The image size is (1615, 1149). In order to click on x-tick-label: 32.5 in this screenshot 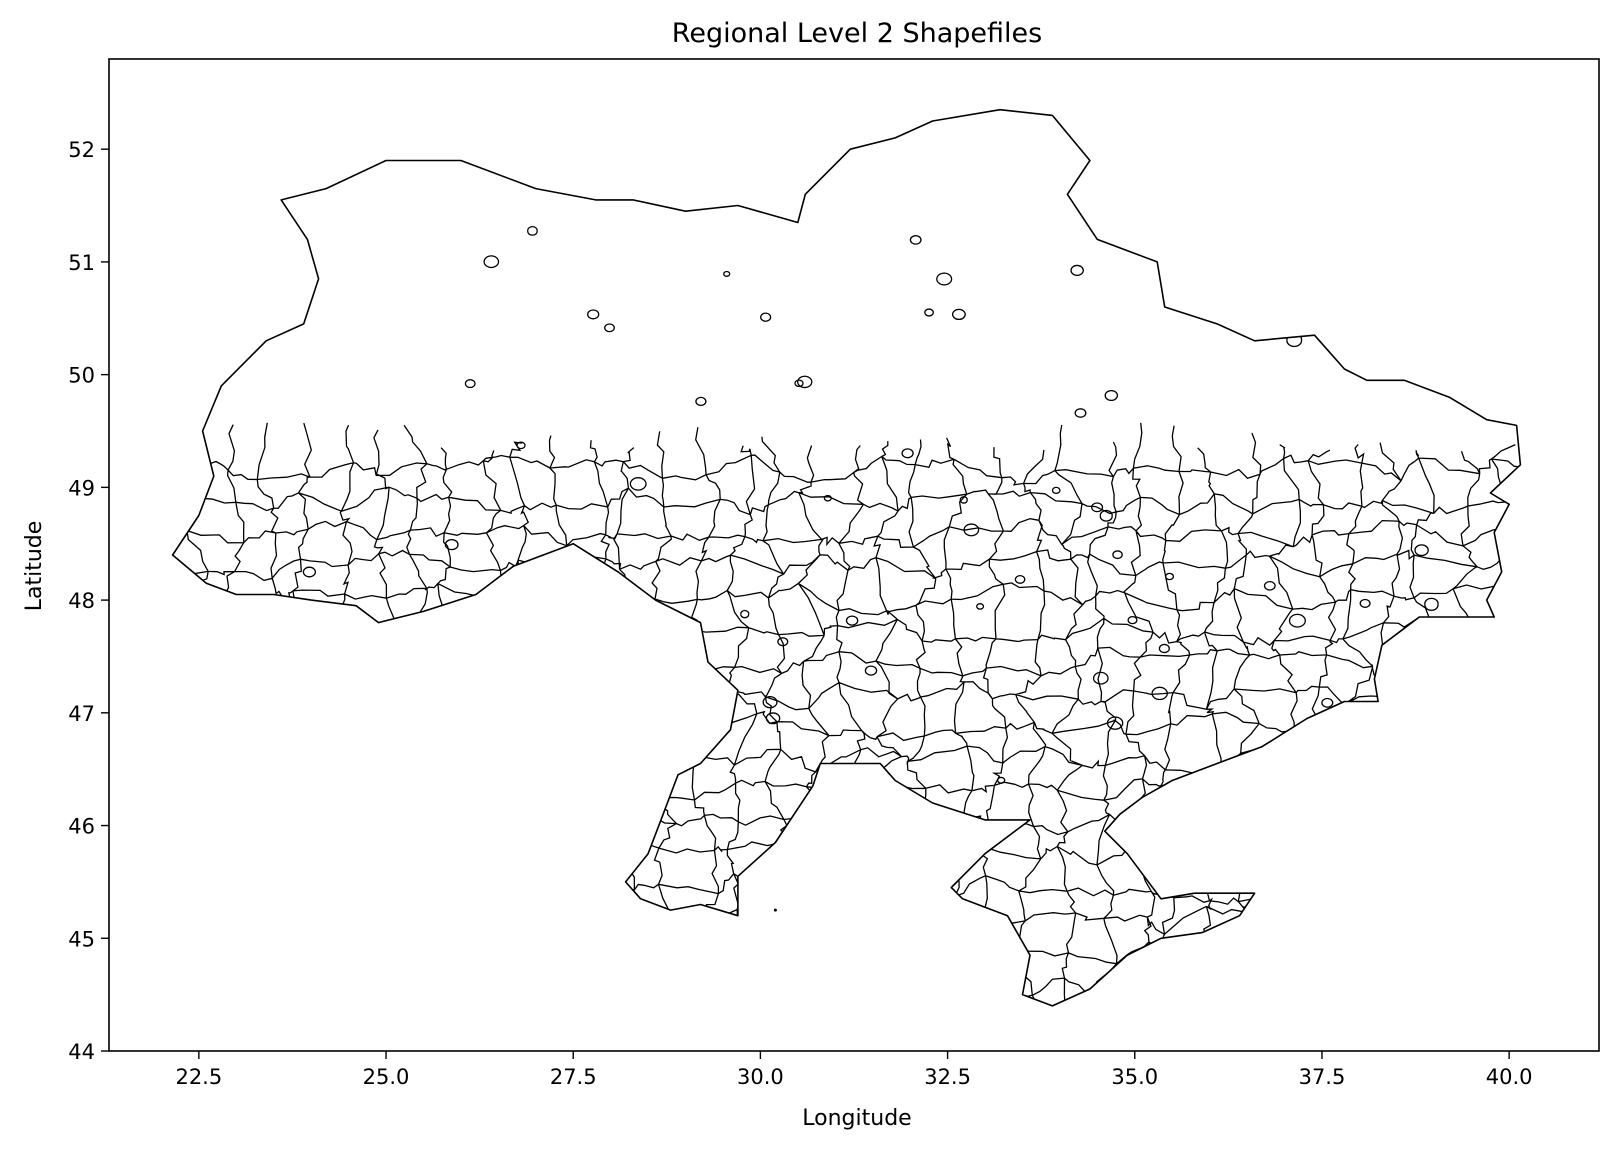, I will do `click(947, 1077)`.